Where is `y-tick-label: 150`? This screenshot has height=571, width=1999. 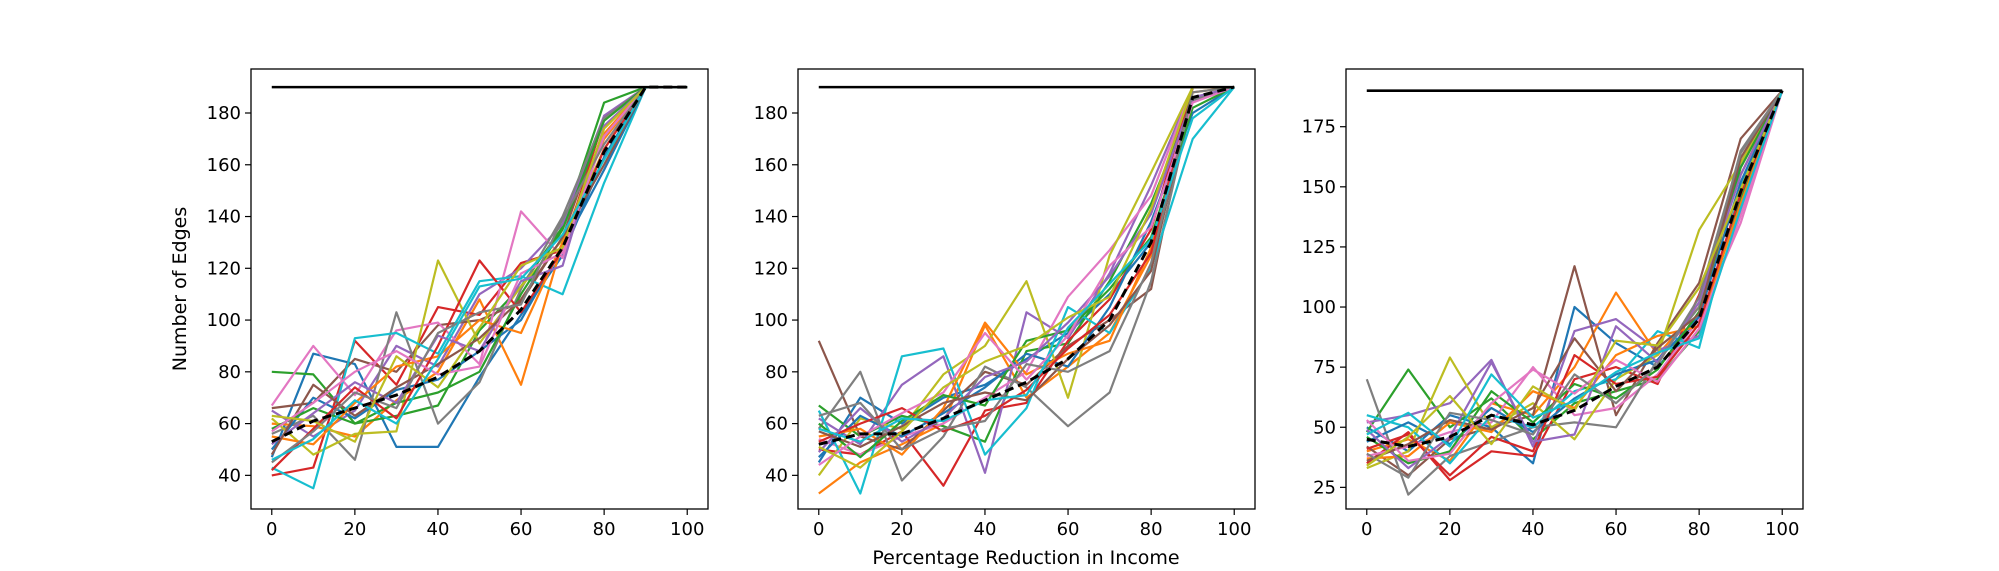 y-tick-label: 150 is located at coordinates (1319, 187).